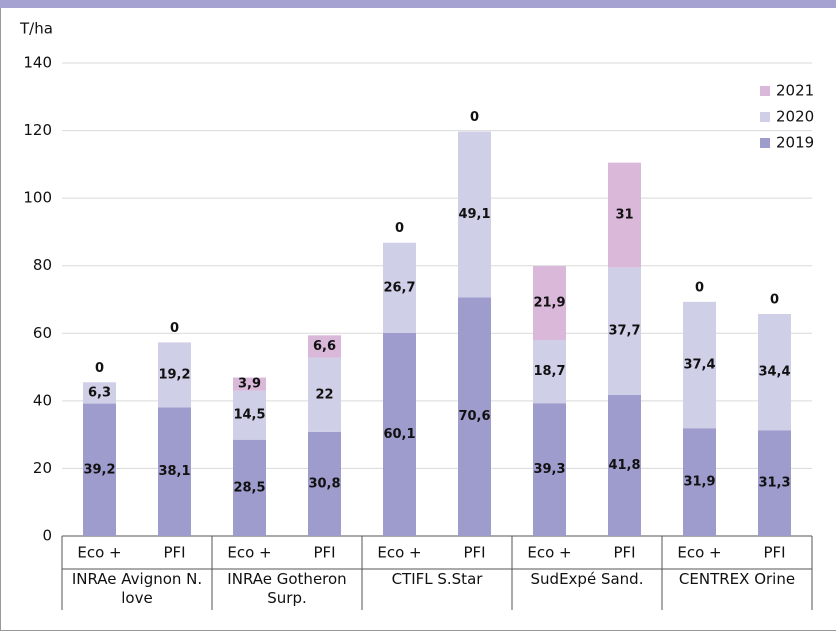 Image resolution: width=836 pixels, height=631 pixels. Describe the element at coordinates (42, 333) in the screenshot. I see `y-tick-label: 60` at that location.